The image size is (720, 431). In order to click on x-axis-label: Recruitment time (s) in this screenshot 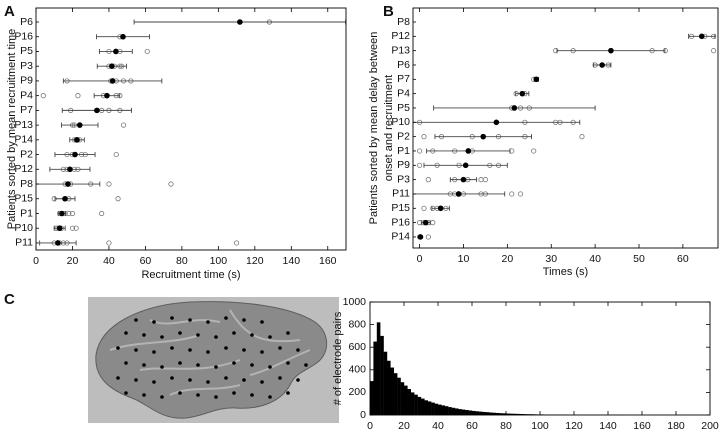, I will do `click(190, 275)`.